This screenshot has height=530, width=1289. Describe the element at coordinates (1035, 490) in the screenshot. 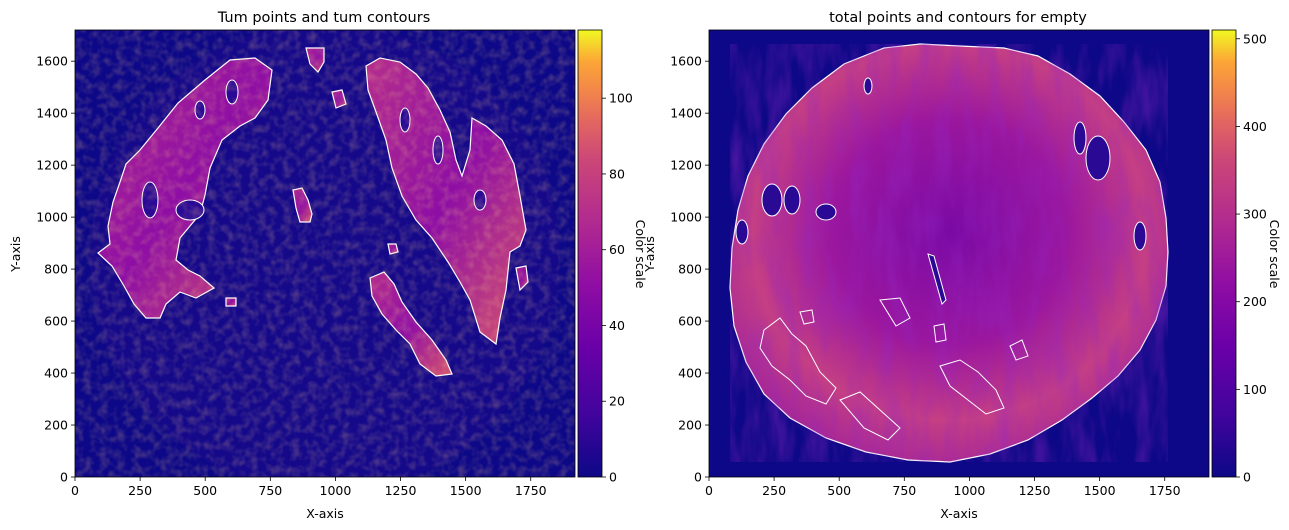

I see `right-x-tick-label: 1250` at that location.